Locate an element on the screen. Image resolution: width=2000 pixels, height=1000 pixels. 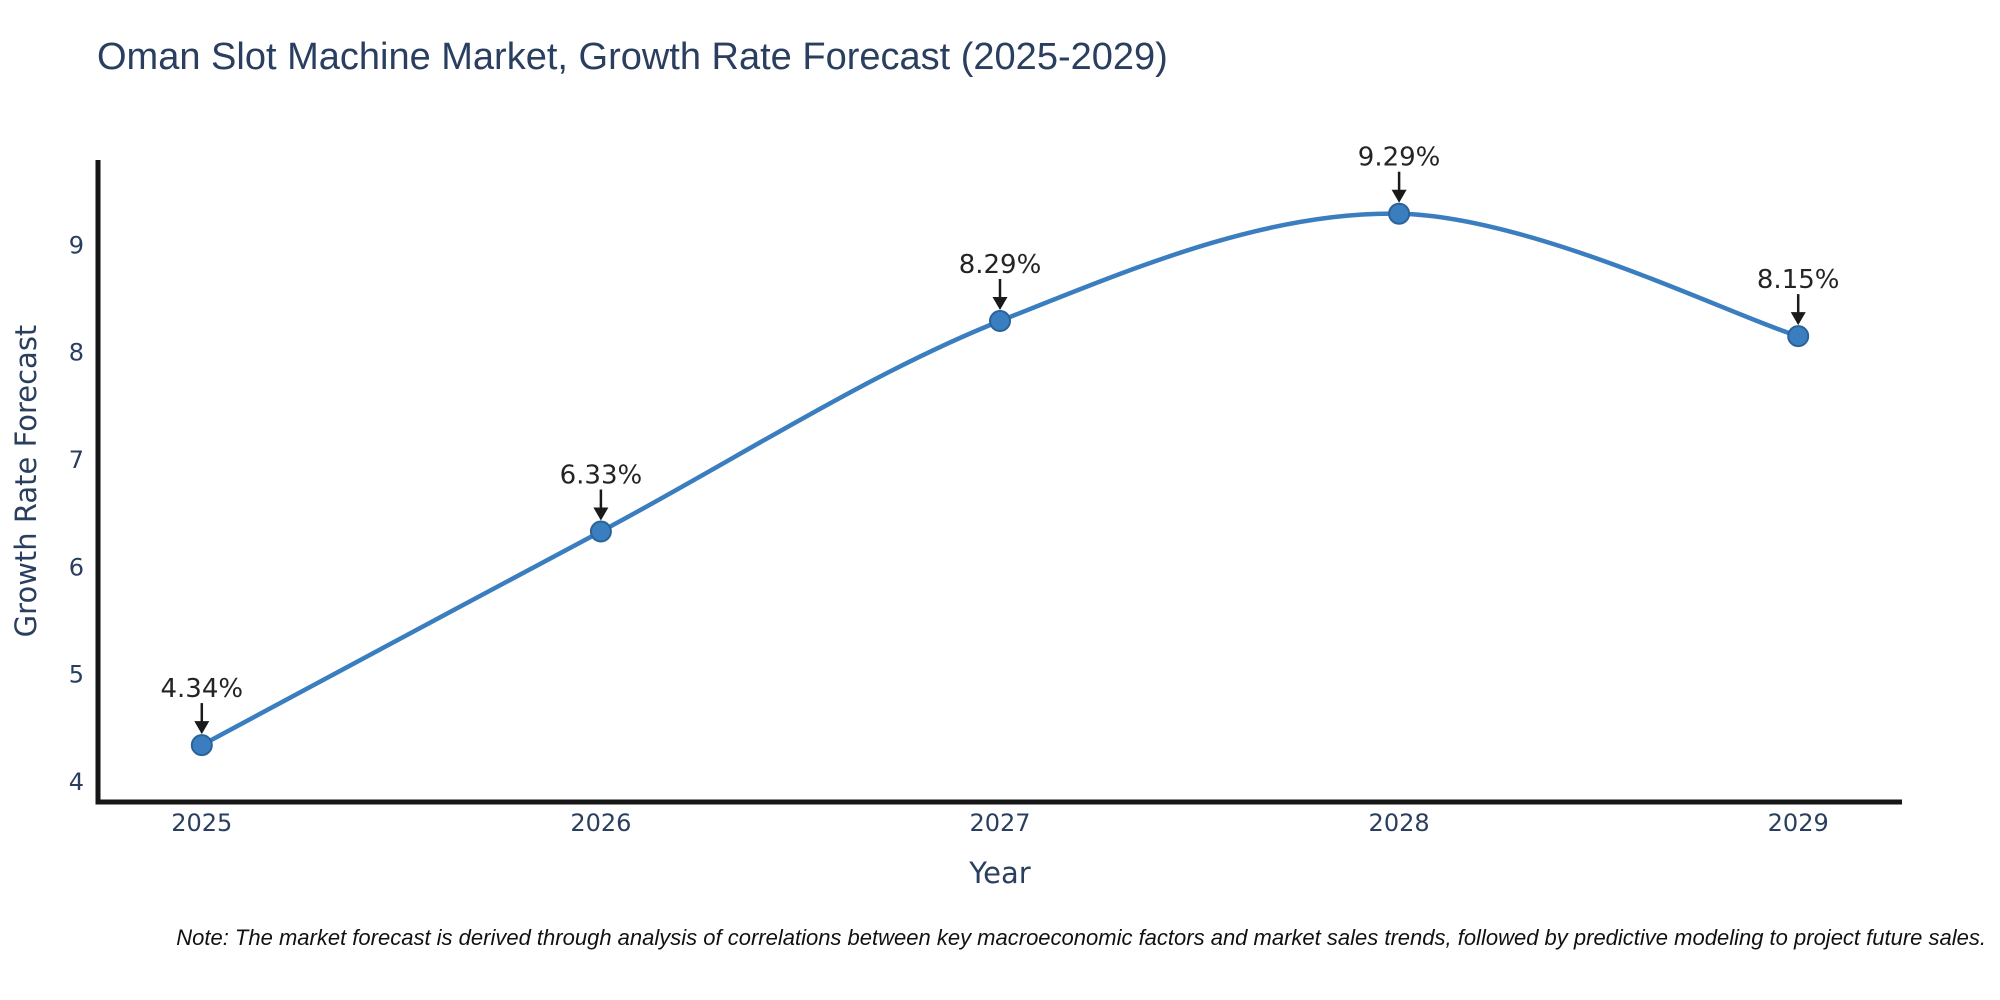
y-tick-label: 9 is located at coordinates (76, 245).